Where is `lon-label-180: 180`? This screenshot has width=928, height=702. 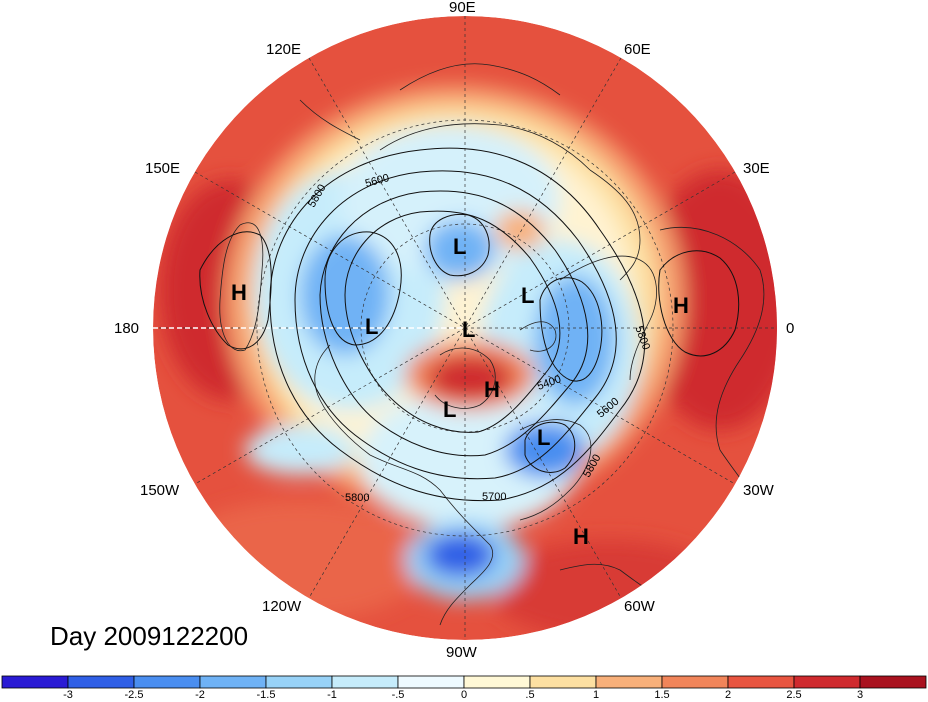
lon-label-180: 180 is located at coordinates (127, 328).